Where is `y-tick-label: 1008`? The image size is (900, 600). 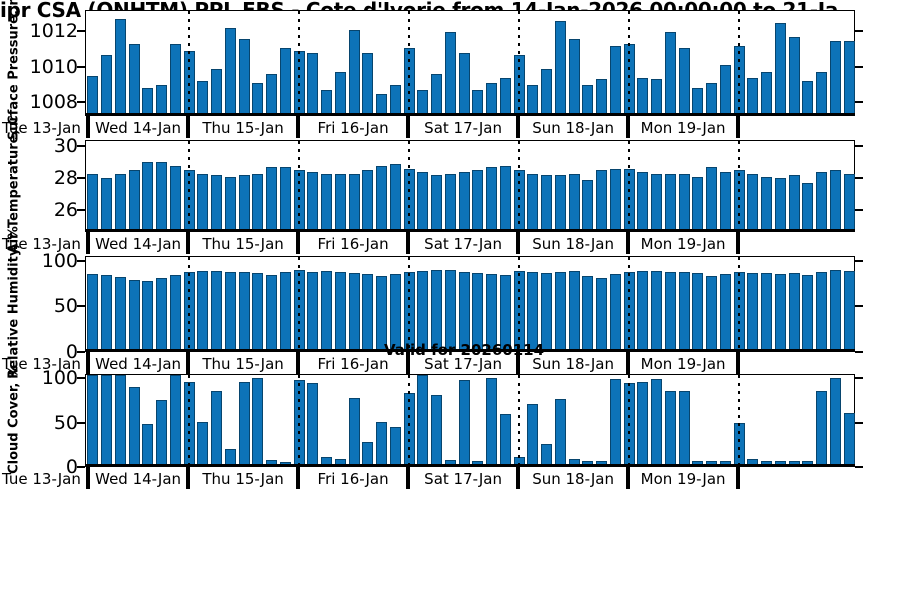 y-tick-label: 1008 is located at coordinates (53, 101).